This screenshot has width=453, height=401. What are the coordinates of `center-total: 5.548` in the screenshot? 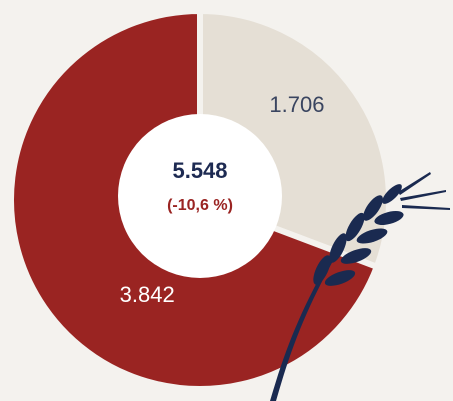 It's located at (199, 170).